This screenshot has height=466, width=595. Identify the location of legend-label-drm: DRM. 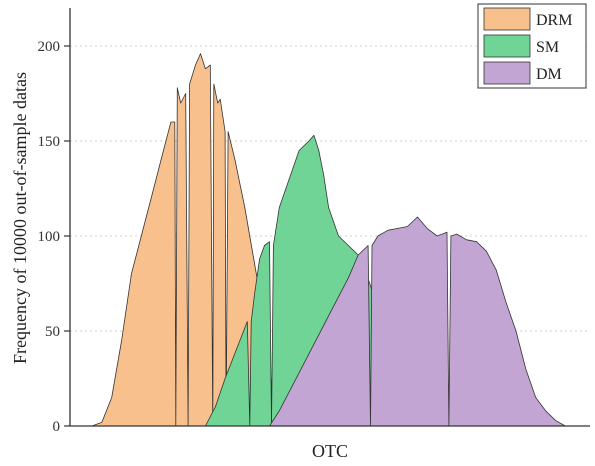
(554, 20).